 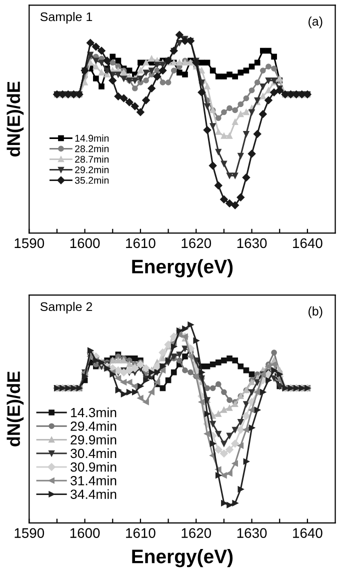 I want to click on legend-label: 29.9min, so click(x=93, y=439).